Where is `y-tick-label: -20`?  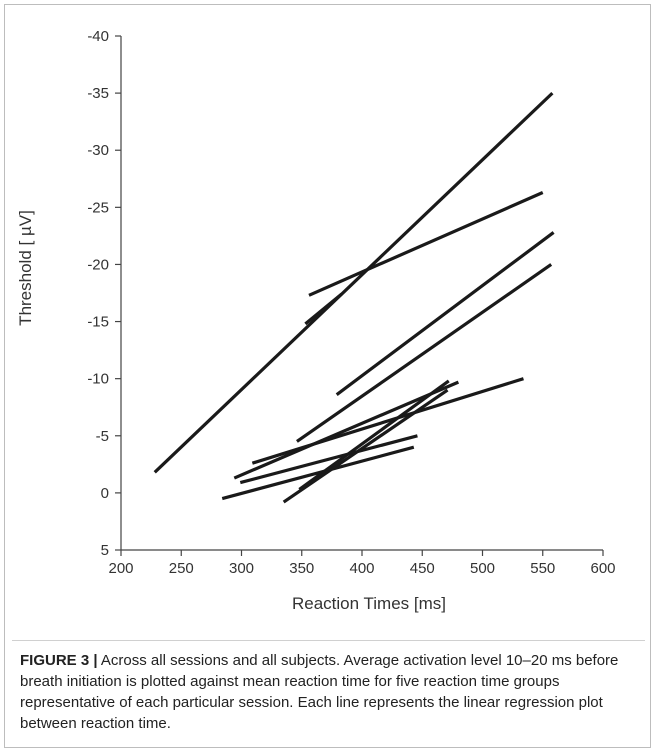 y-tick-label: -20 is located at coordinates (98, 264).